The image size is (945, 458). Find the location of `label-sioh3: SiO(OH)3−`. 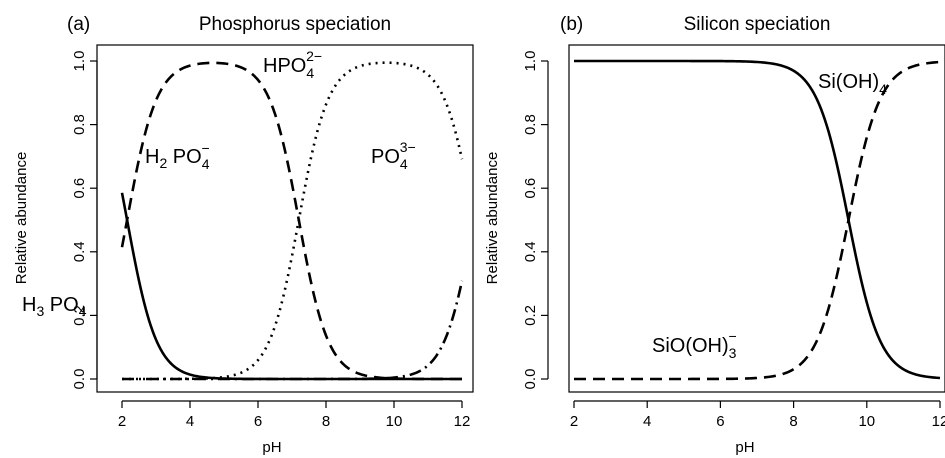

label-sioh3: SiO(OH)3− is located at coordinates (694, 344).